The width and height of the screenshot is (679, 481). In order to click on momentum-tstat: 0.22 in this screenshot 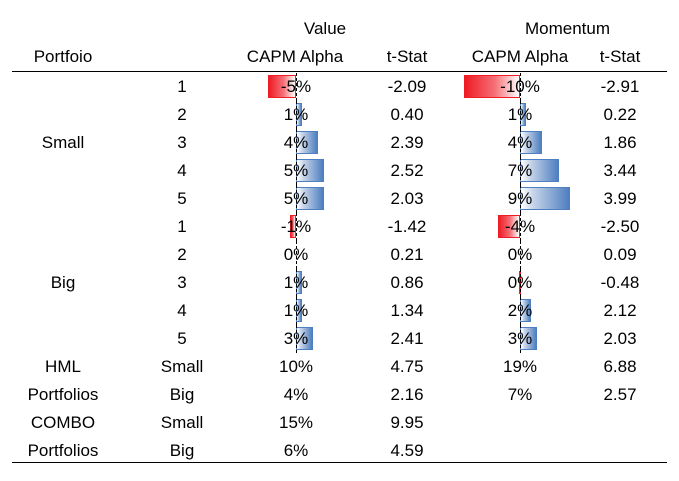, I will do `click(620, 114)`.